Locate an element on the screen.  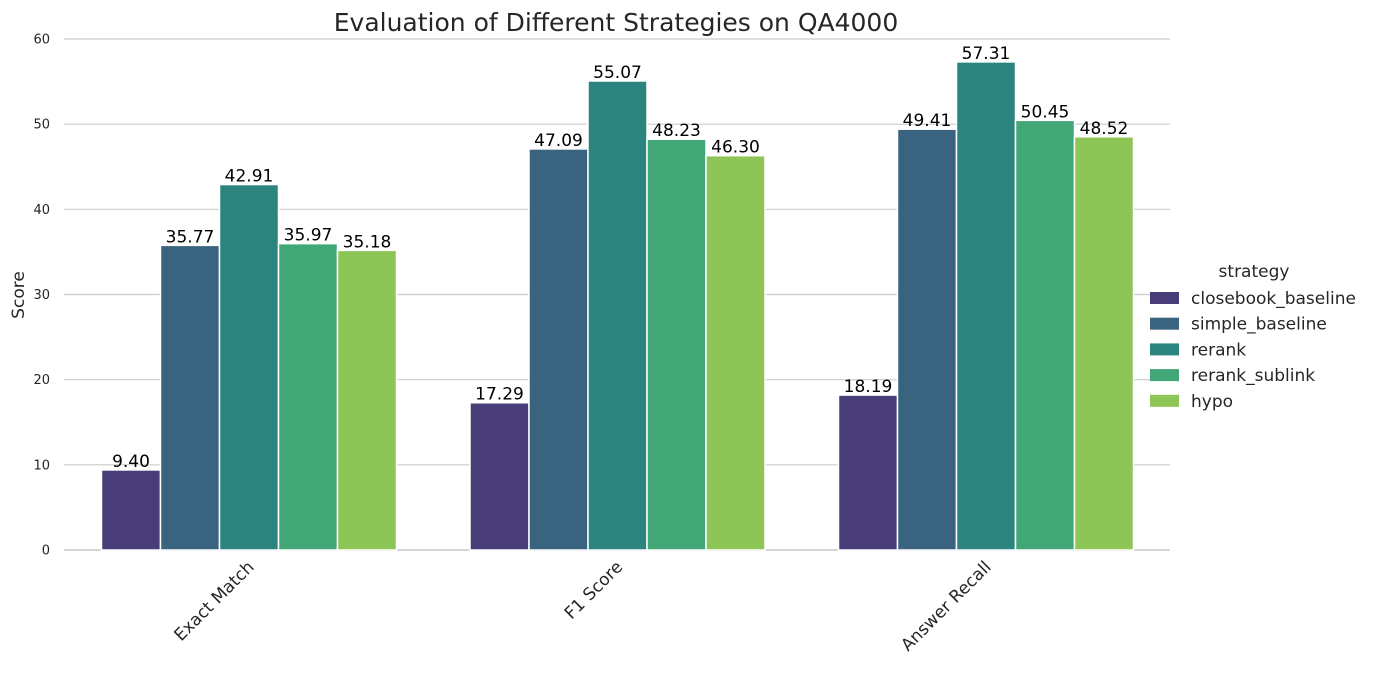
y-tick-label: 50 is located at coordinates (41, 125).